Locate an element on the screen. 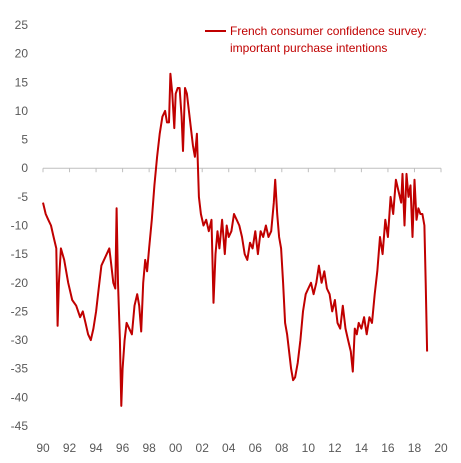 This screenshot has width=461, height=463. x-tick-label: 14 is located at coordinates (362, 448).